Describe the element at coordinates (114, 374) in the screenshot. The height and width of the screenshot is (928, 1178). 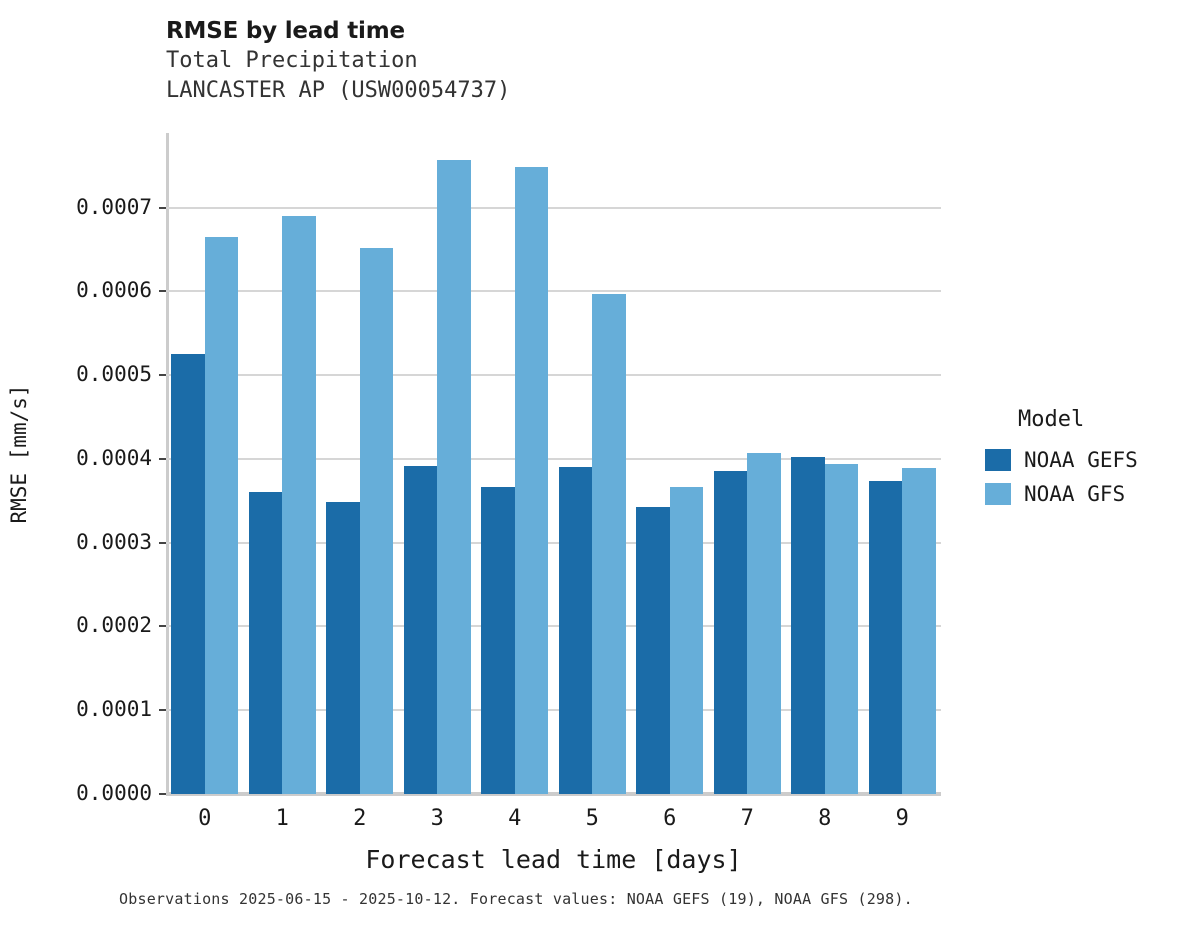
I see `y-axis-tick-label: 0.0005` at that location.